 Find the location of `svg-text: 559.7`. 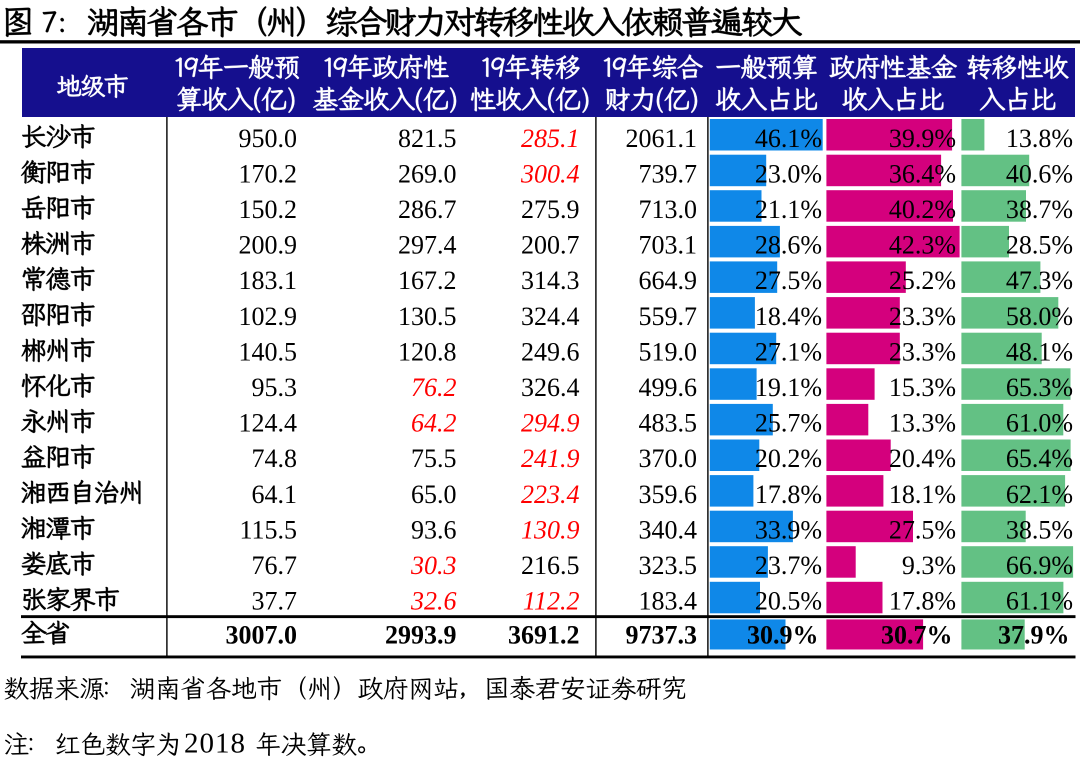

svg-text: 559.7 is located at coordinates (668, 316).